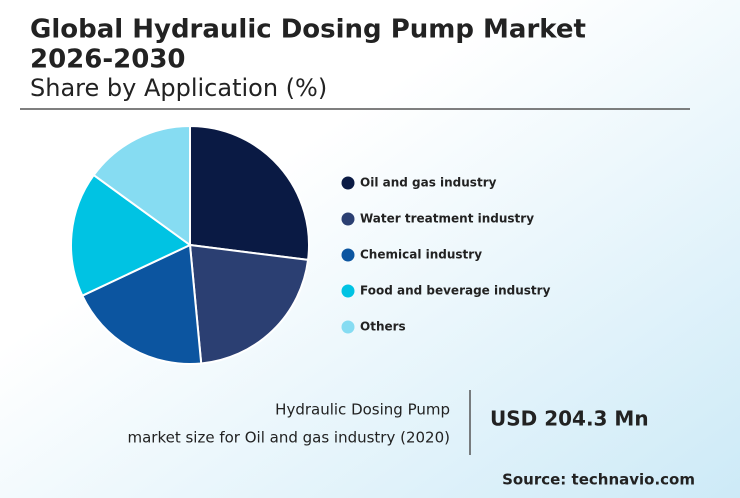 The height and width of the screenshot is (498, 740). I want to click on chart-subtitle: Share by Application (%), so click(178, 88).